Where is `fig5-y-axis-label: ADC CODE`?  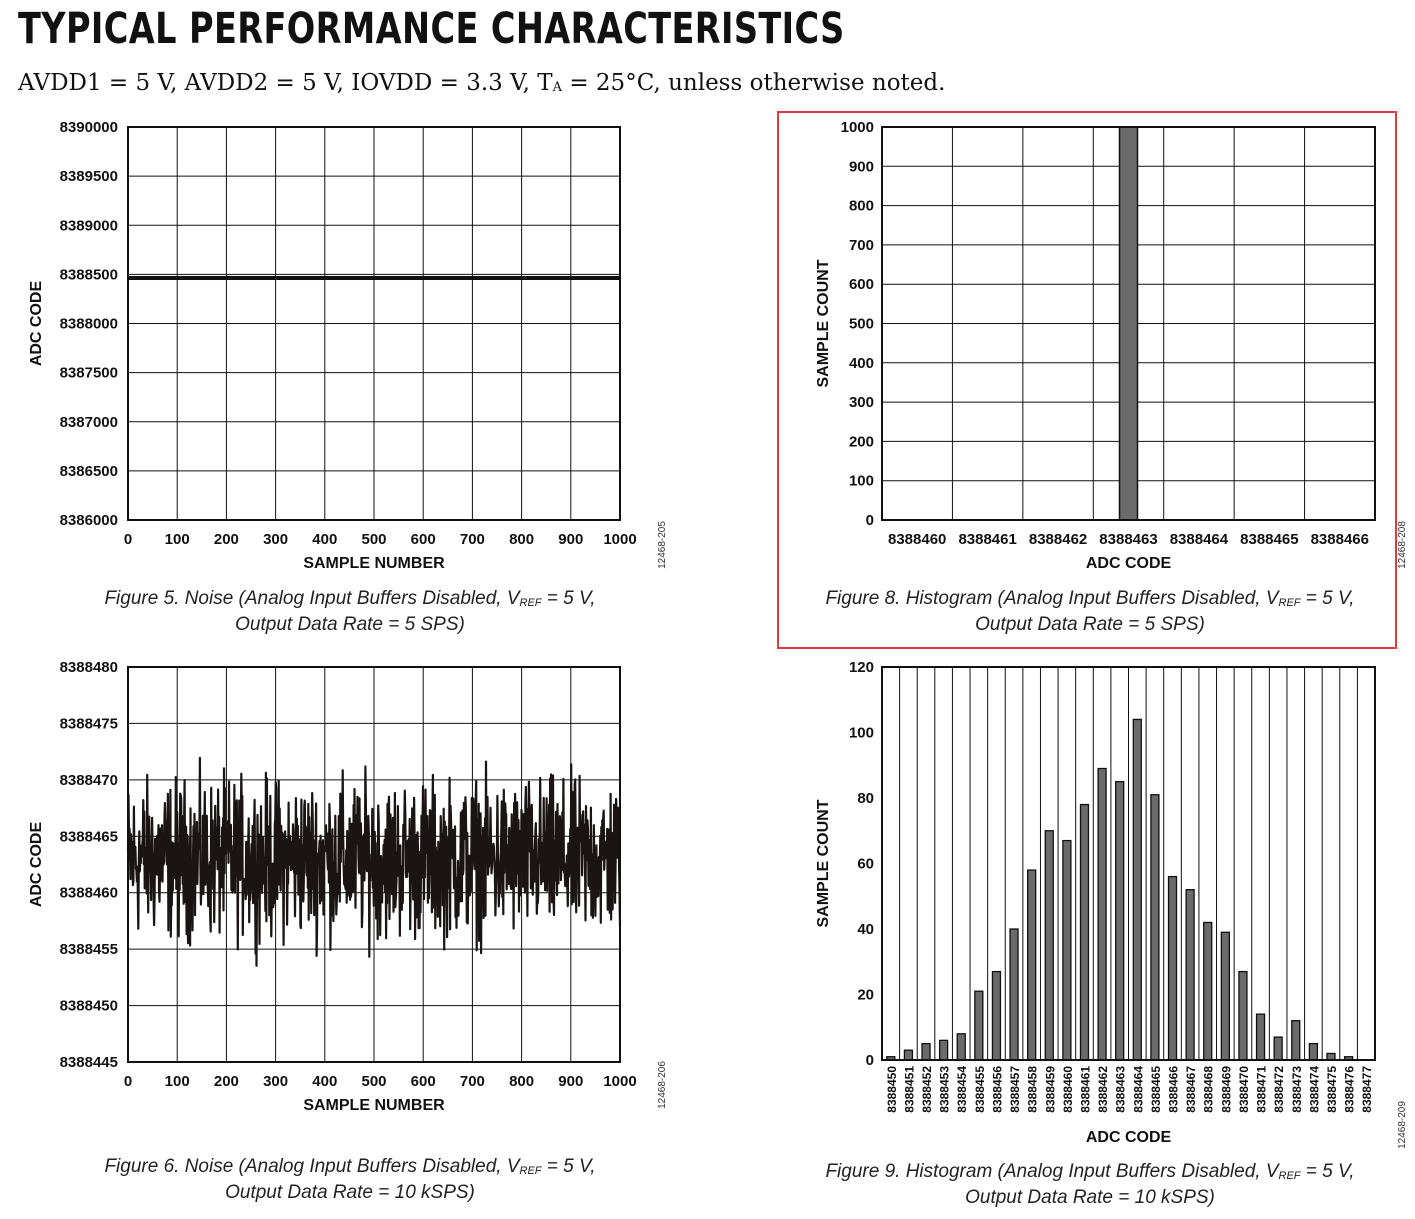
fig5-y-axis-label: ADC CODE is located at coordinates (36, 324).